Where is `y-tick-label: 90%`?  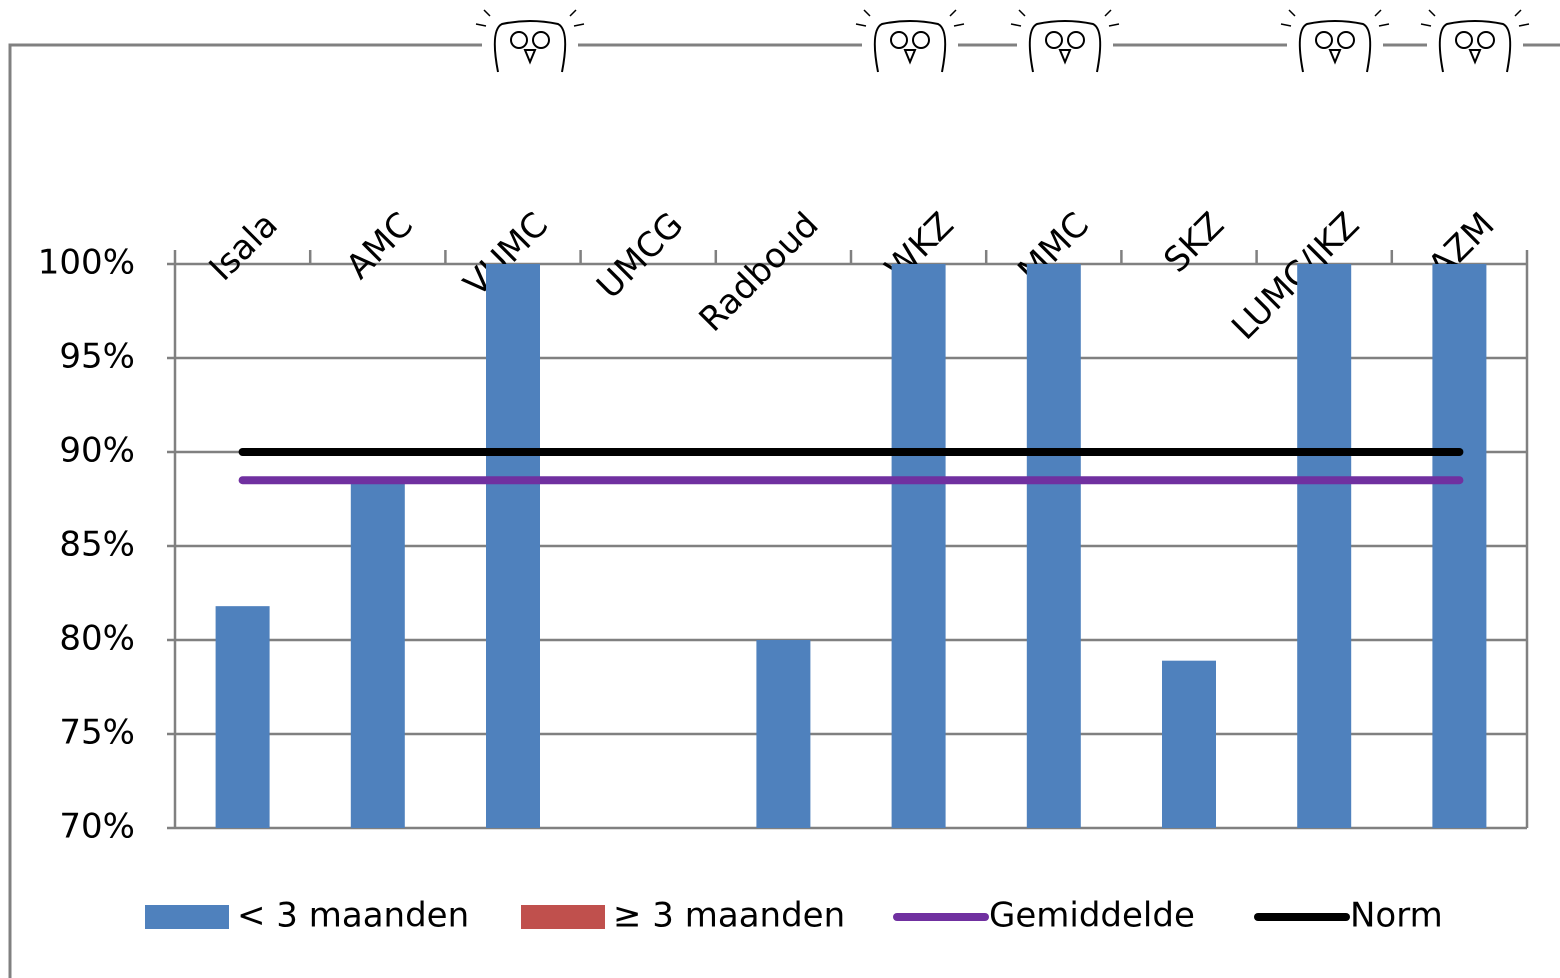
y-tick-label: 90% is located at coordinates (97, 451).